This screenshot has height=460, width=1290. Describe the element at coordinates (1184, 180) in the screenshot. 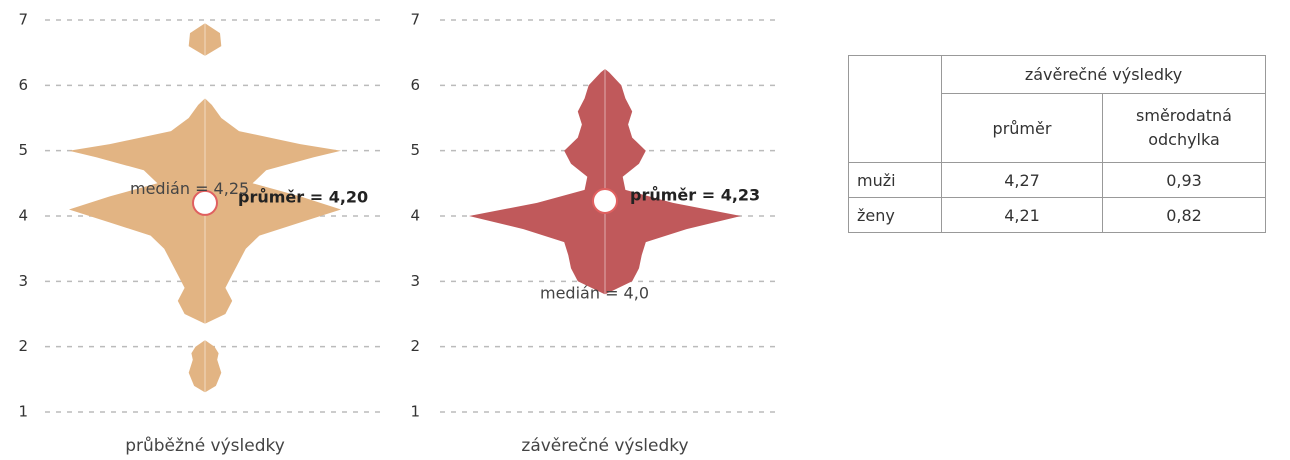

I see `cell: 0,93` at that location.